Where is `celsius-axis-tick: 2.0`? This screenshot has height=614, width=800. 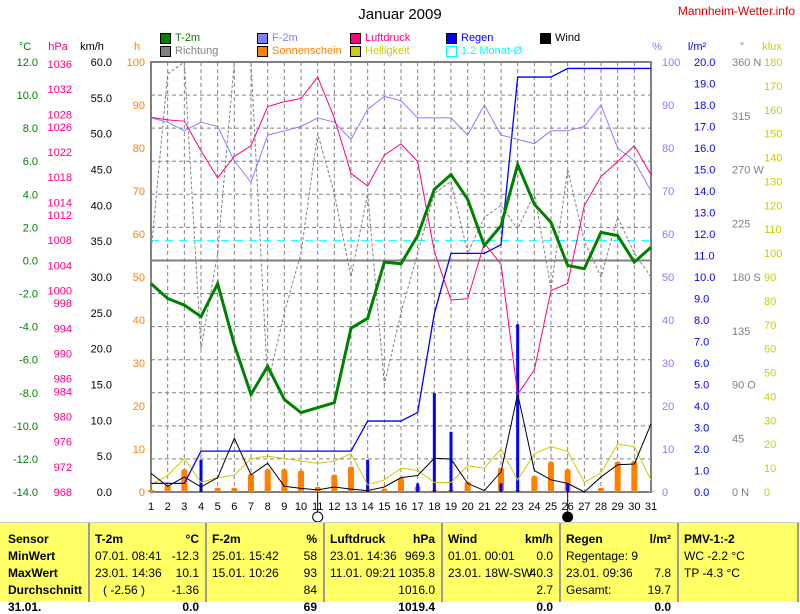
celsius-axis-tick: 2.0 is located at coordinates (30, 228).